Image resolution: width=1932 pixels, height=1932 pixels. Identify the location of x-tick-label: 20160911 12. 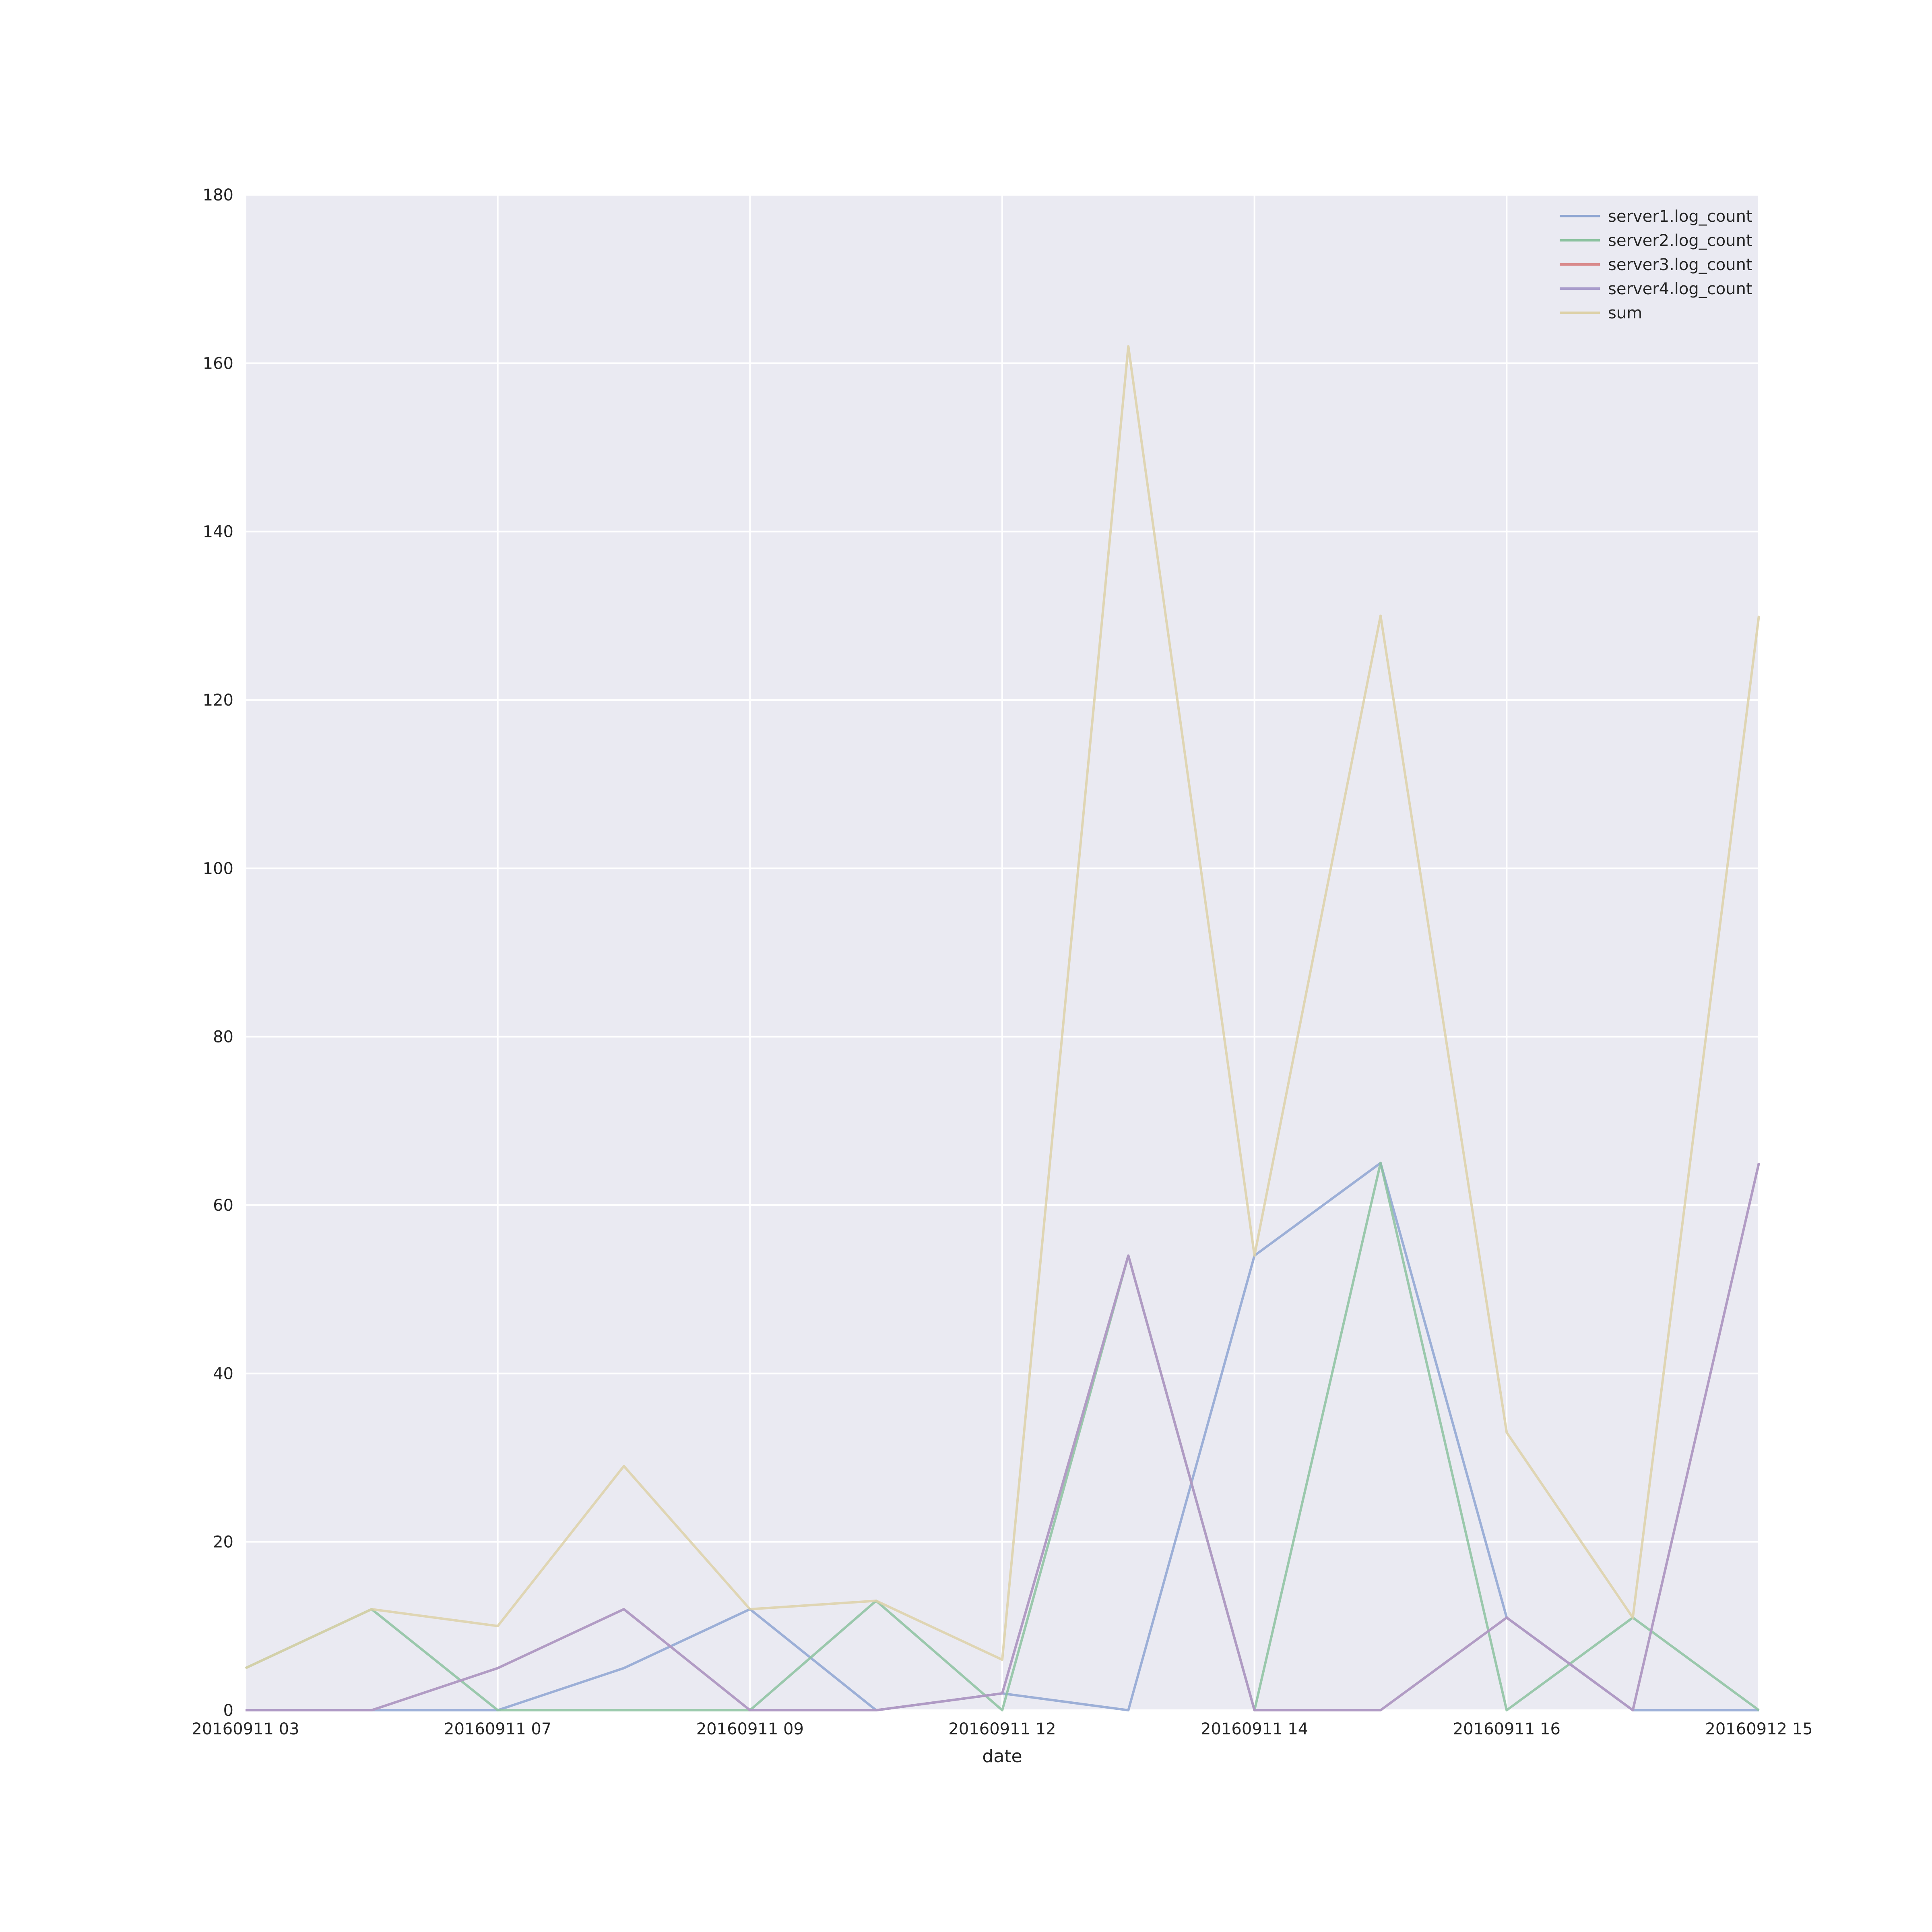
(1002, 1729).